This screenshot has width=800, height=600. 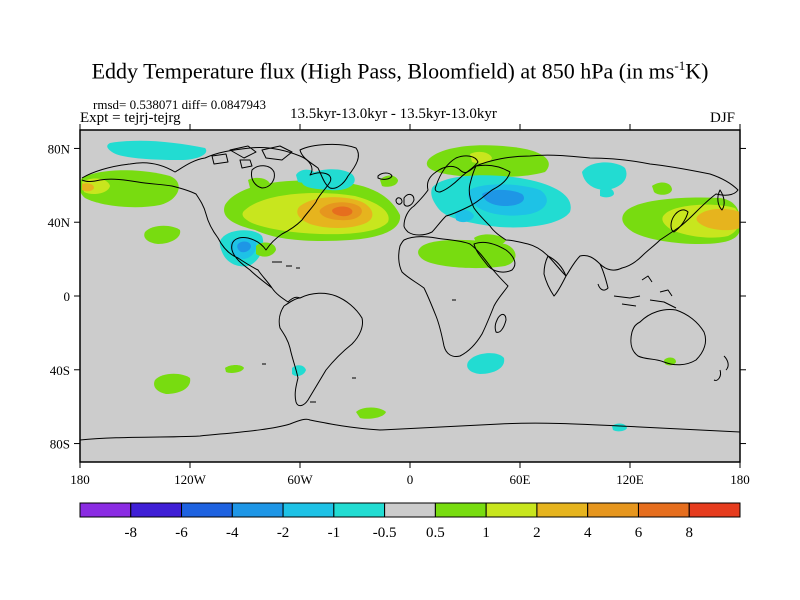 I want to click on x-tick-label: 0, so click(x=410, y=479).